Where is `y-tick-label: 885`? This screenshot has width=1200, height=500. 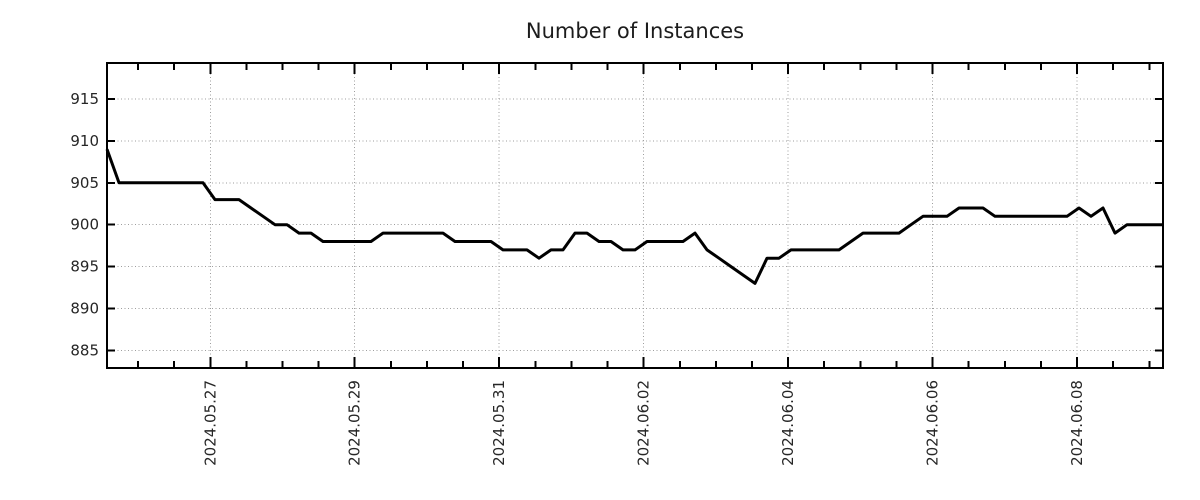
y-tick-label: 885 is located at coordinates (84, 350).